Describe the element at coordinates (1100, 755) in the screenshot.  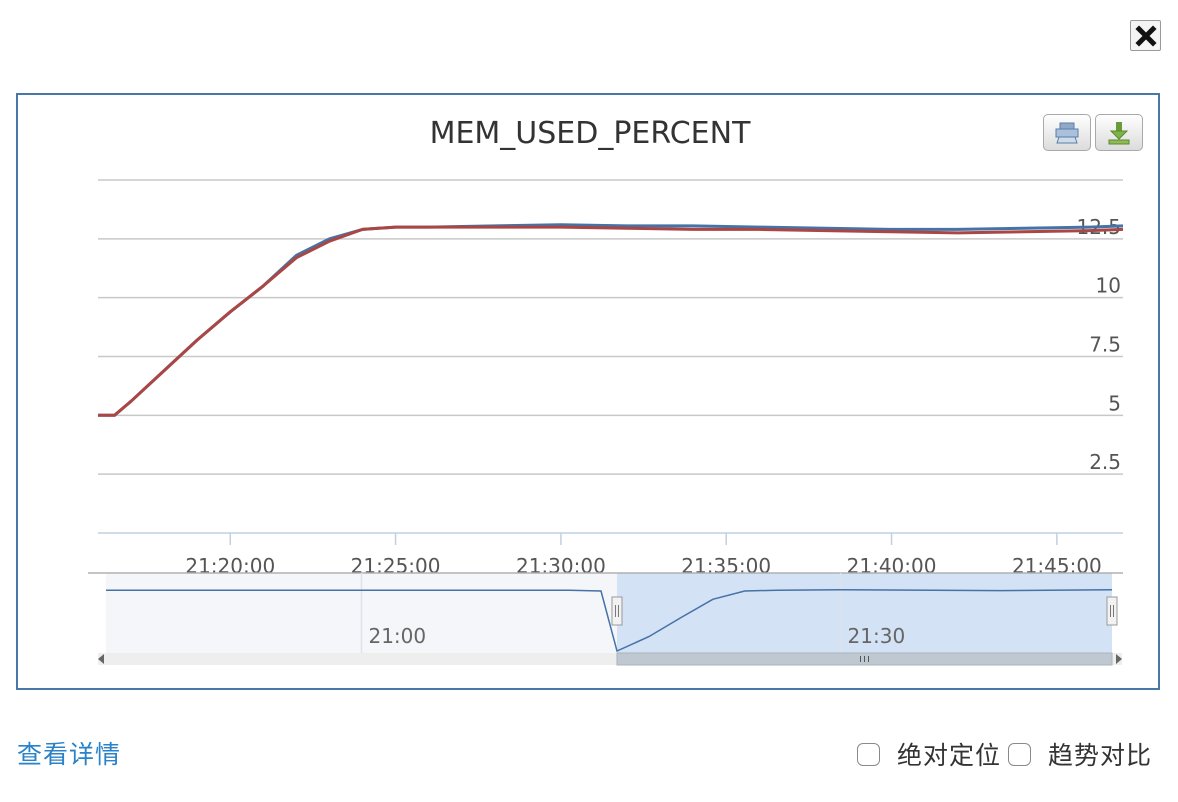
I see `trend-compare-label: 趋势对比` at that location.